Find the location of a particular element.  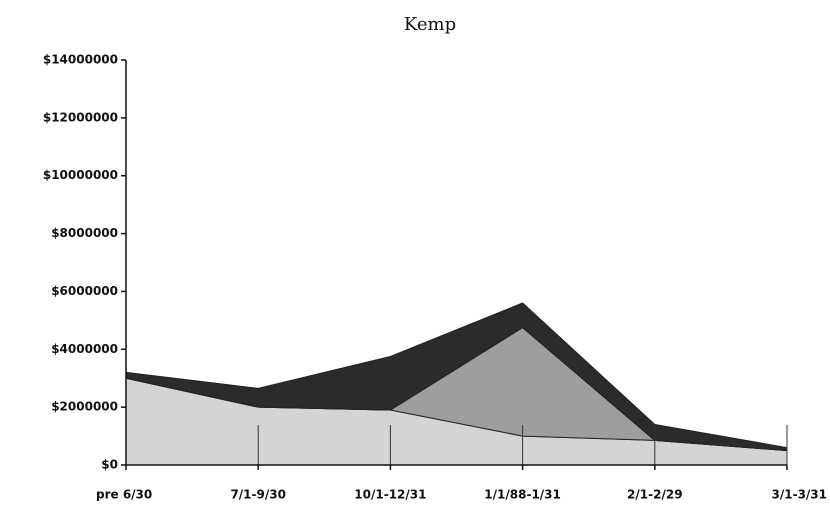

y-tick-label: $12000000 is located at coordinates (80, 117).